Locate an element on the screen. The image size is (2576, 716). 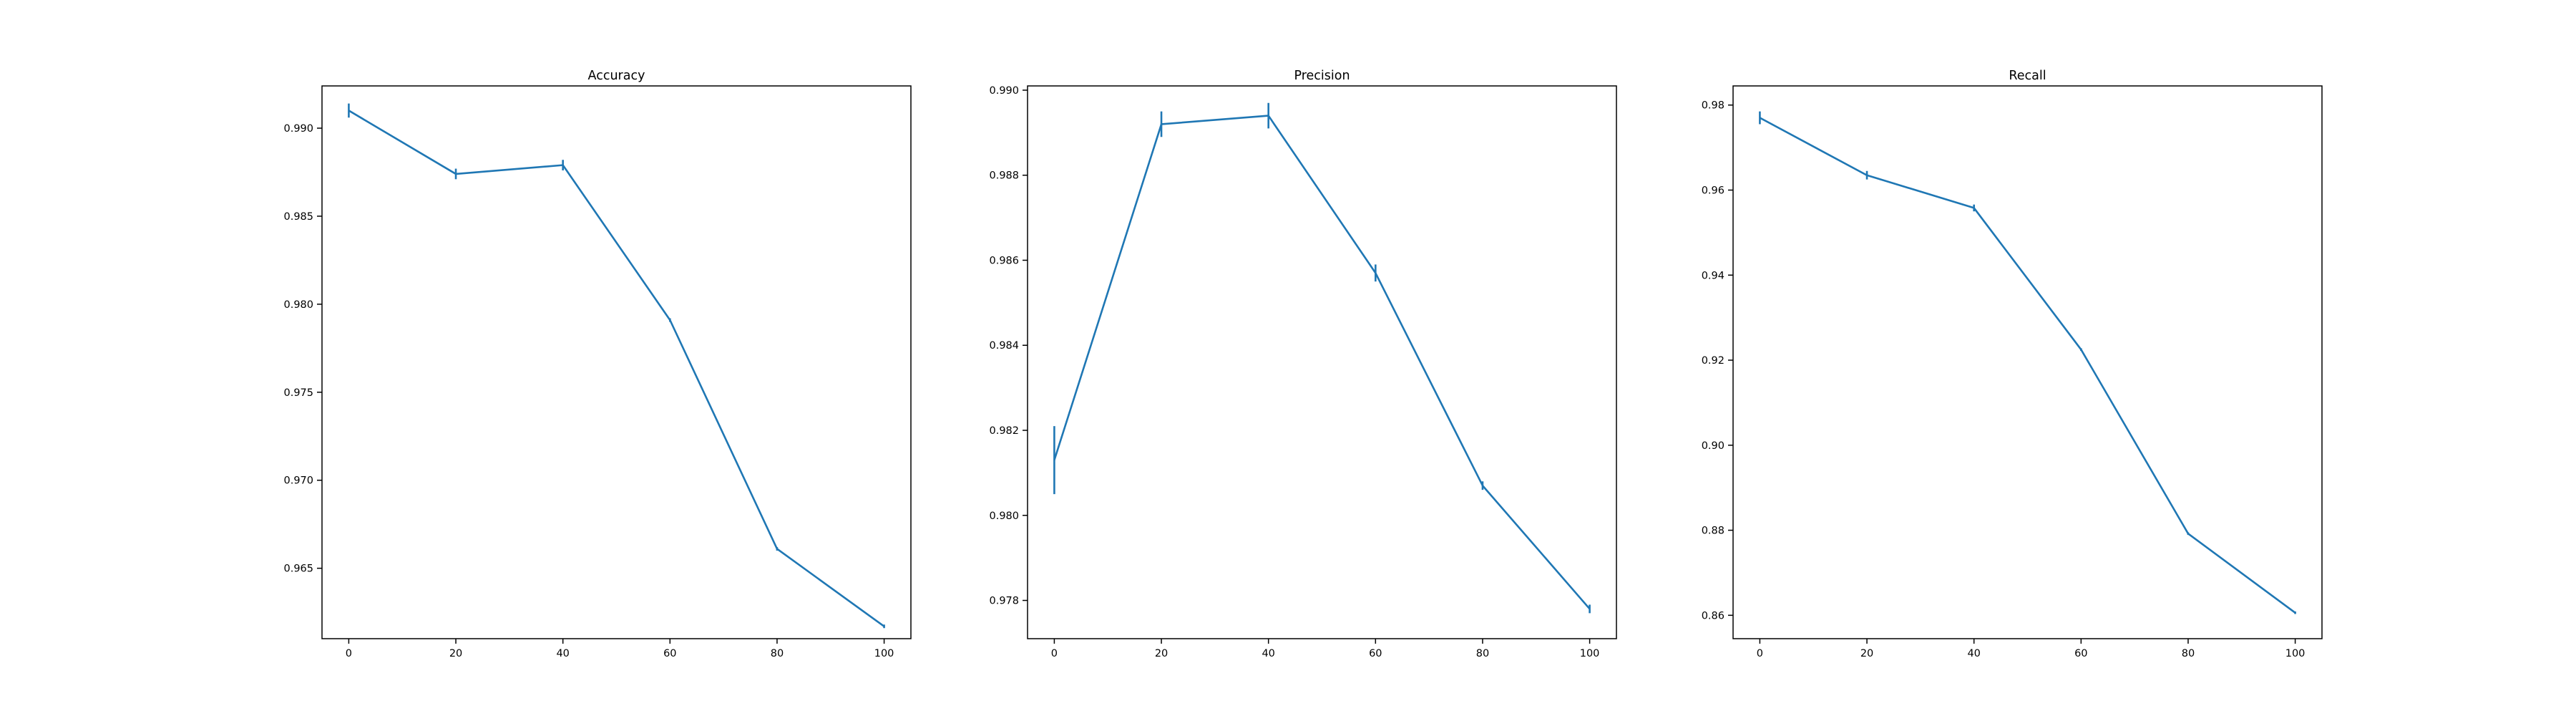
recall-y-tick-label: 0.92 is located at coordinates (1713, 361).